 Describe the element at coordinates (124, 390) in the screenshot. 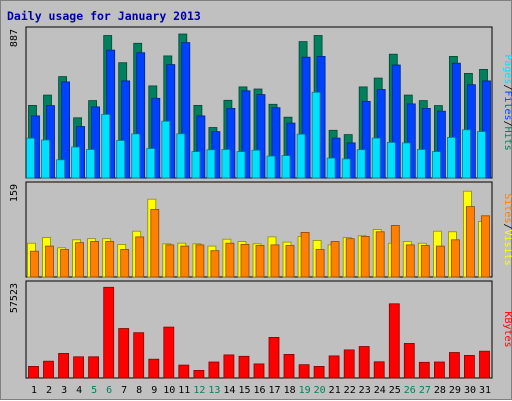

I see `day-label-7: 7` at that location.